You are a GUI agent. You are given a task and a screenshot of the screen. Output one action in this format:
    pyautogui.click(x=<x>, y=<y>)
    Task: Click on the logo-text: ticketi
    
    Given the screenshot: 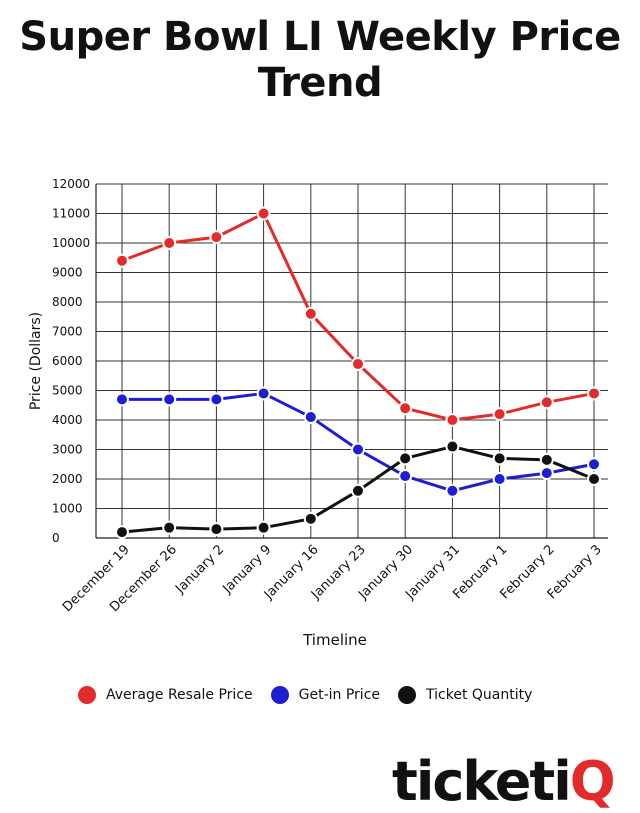 What is the action you would take?
    pyautogui.click(x=482, y=781)
    